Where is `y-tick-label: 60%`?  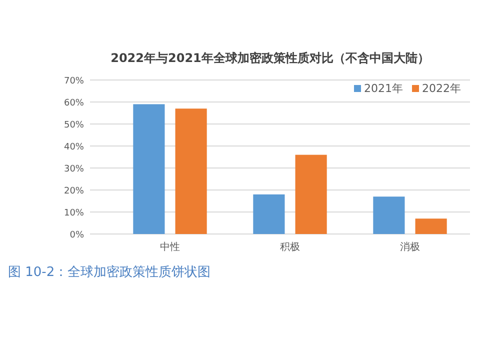
y-tick-label: 60% is located at coordinates (74, 103).